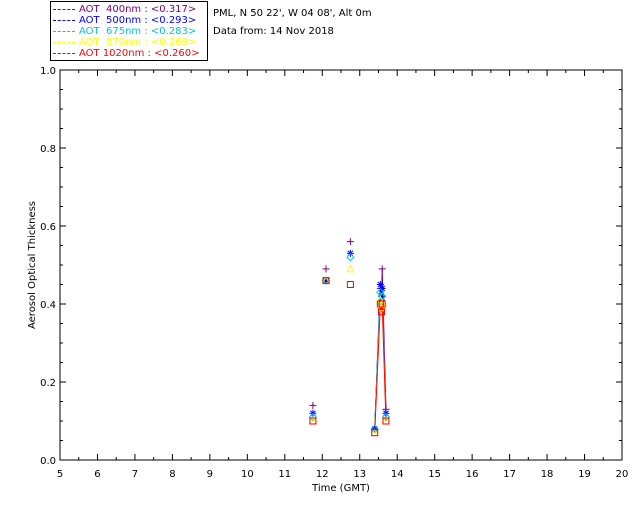 The height and width of the screenshot is (512, 640). What do you see at coordinates (48, 461) in the screenshot?
I see `y-tick-label: 0.0` at bounding box center [48, 461].